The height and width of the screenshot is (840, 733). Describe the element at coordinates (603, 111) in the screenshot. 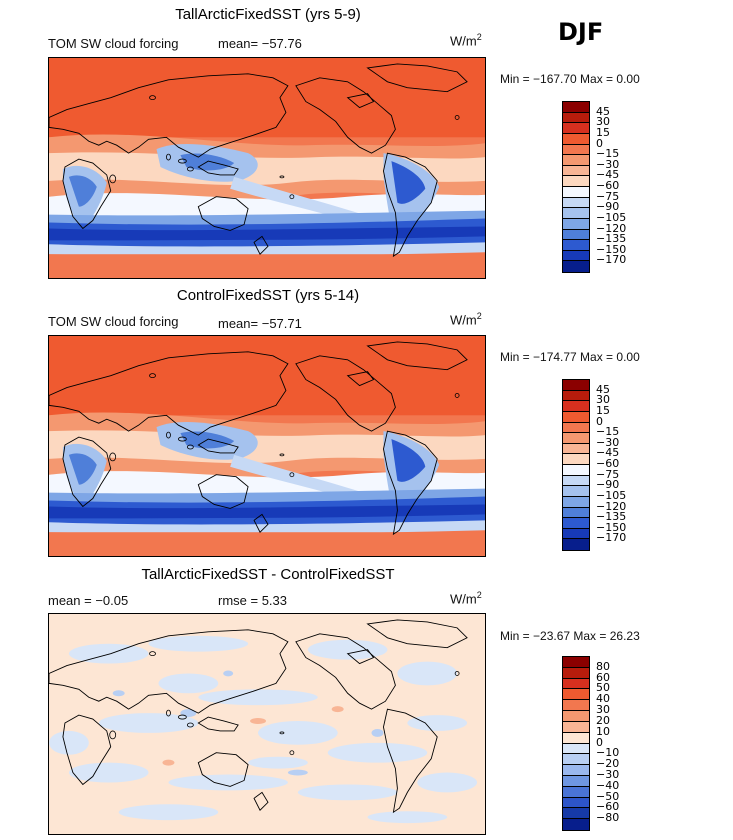

I see `colorbar-tick-label: 45` at that location.